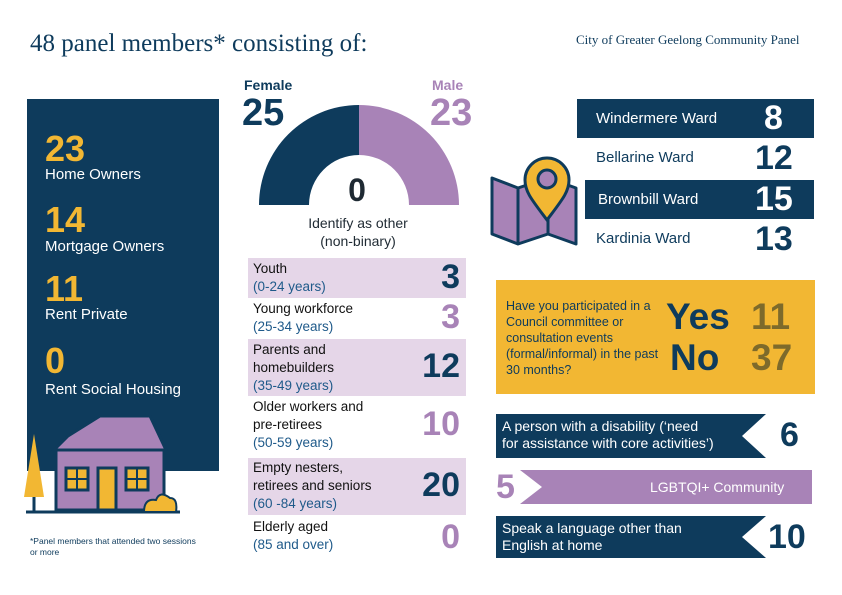  What do you see at coordinates (65, 219) in the screenshot?
I see `mortgage-owners-value: 14` at bounding box center [65, 219].